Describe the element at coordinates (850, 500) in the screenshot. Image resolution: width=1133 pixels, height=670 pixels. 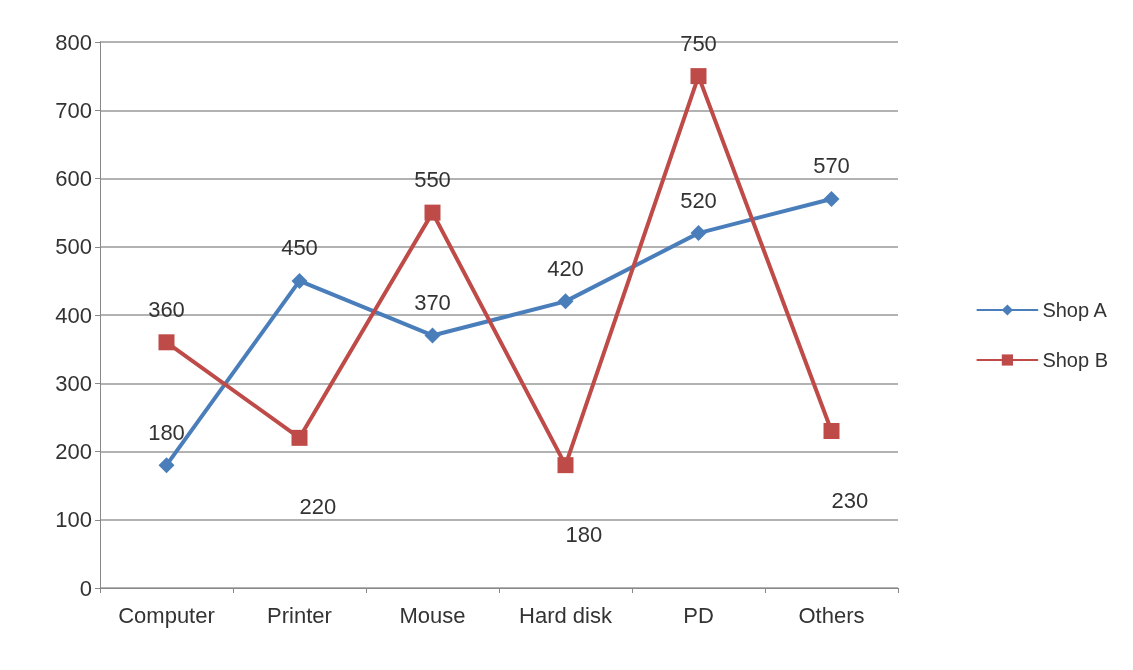
I see `data-label: 230` at that location.